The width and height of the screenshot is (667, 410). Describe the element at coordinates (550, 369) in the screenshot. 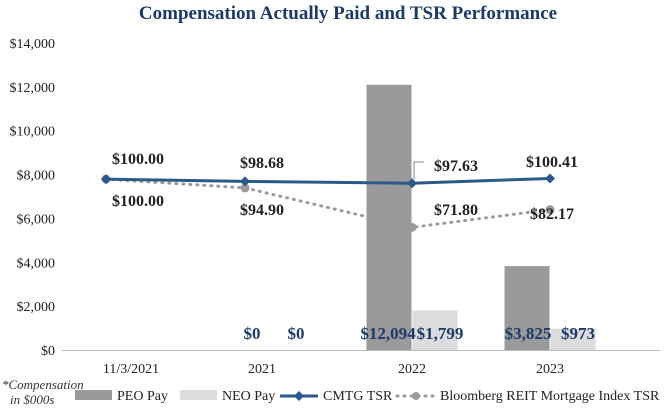

I see `x-tick-label: 2023` at that location.